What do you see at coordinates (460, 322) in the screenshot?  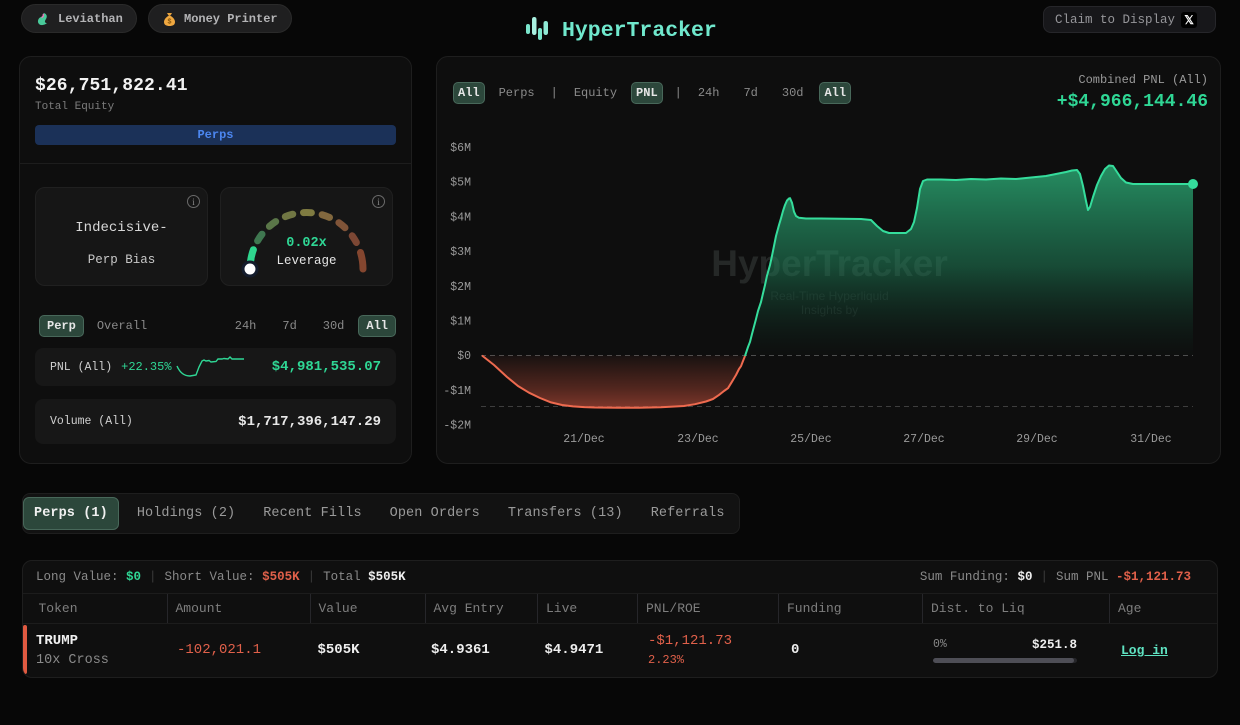 I see `svg-text: $1M` at bounding box center [460, 322].